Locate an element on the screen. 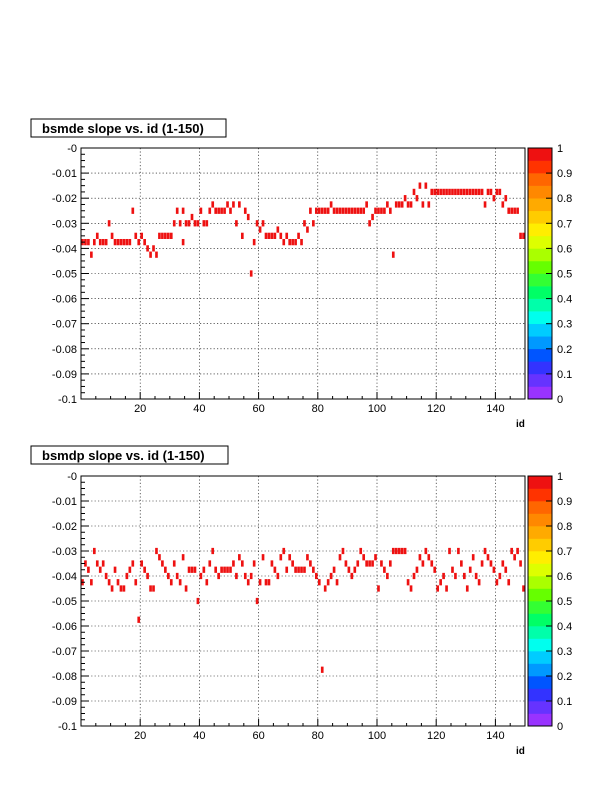  colorbar-tick-label: 0.8 is located at coordinates (564, 527).